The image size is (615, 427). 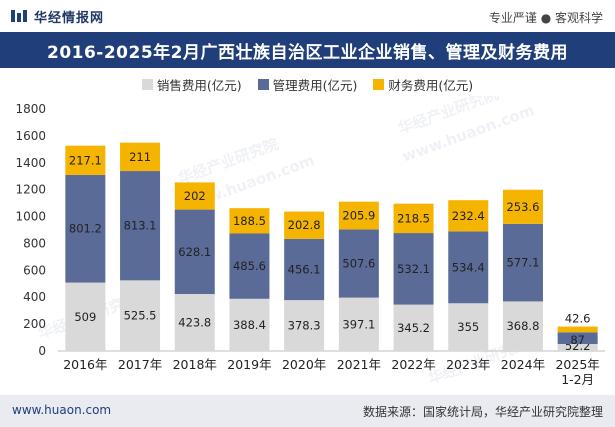 I want to click on data-label: 456.1, so click(x=304, y=269).